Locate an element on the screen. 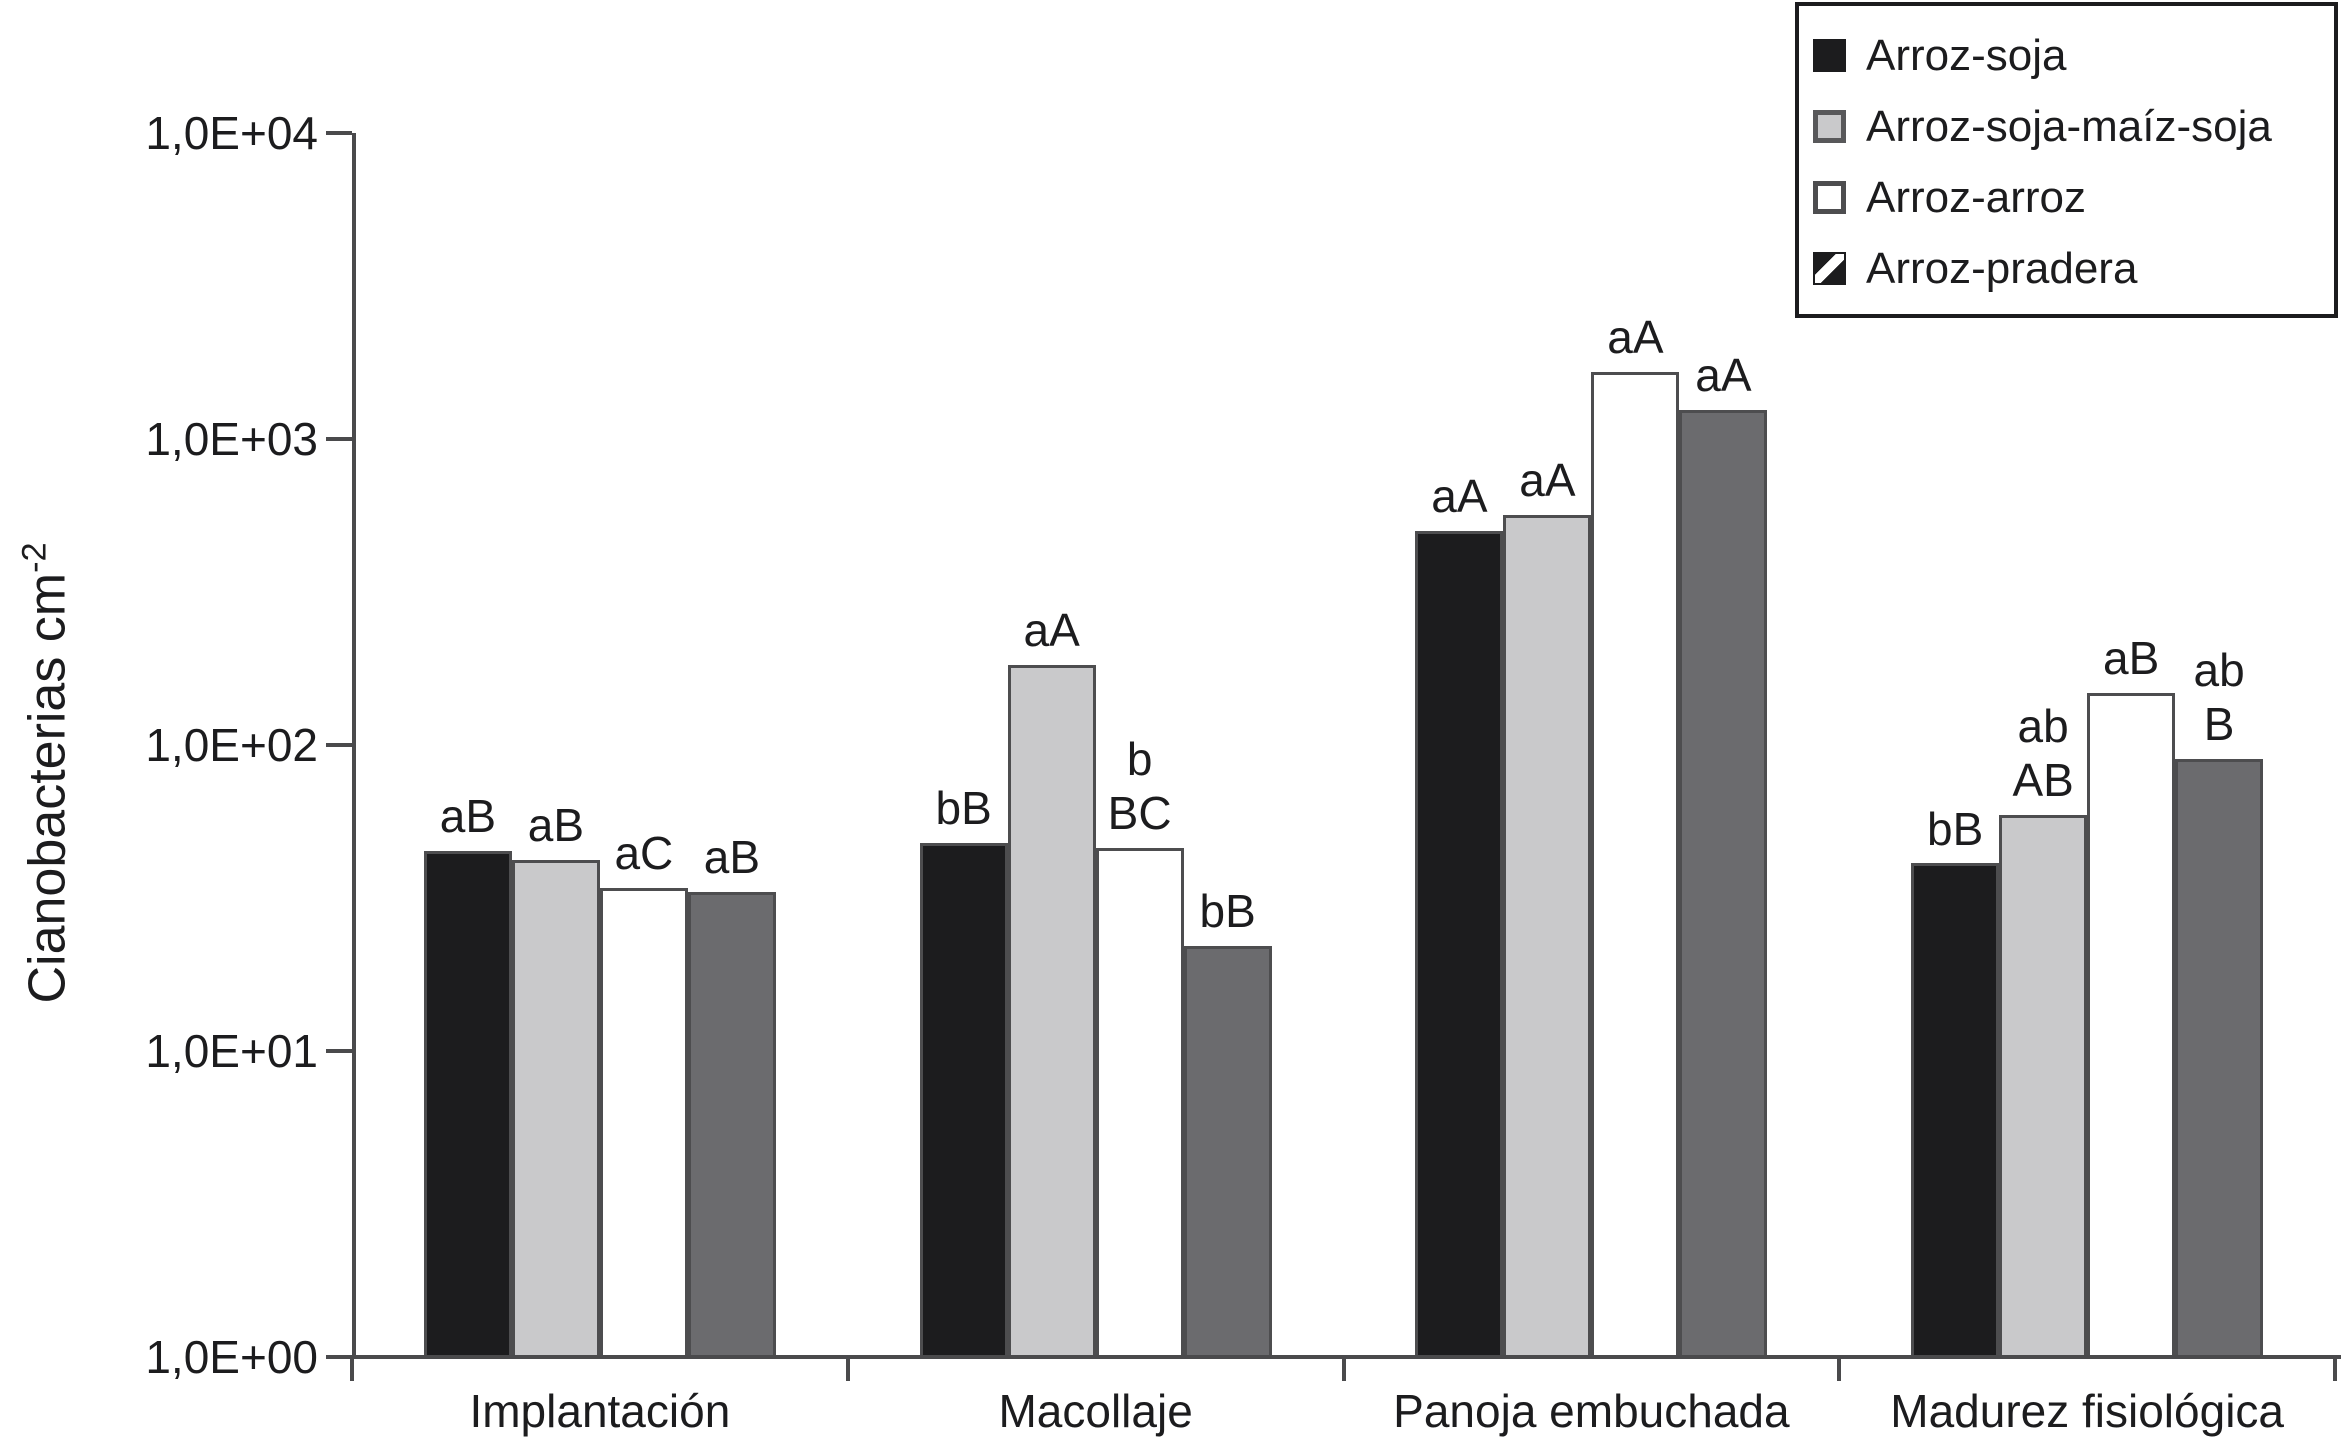  y-tick-label: 1,0E+00 is located at coordinates (231, 1357).